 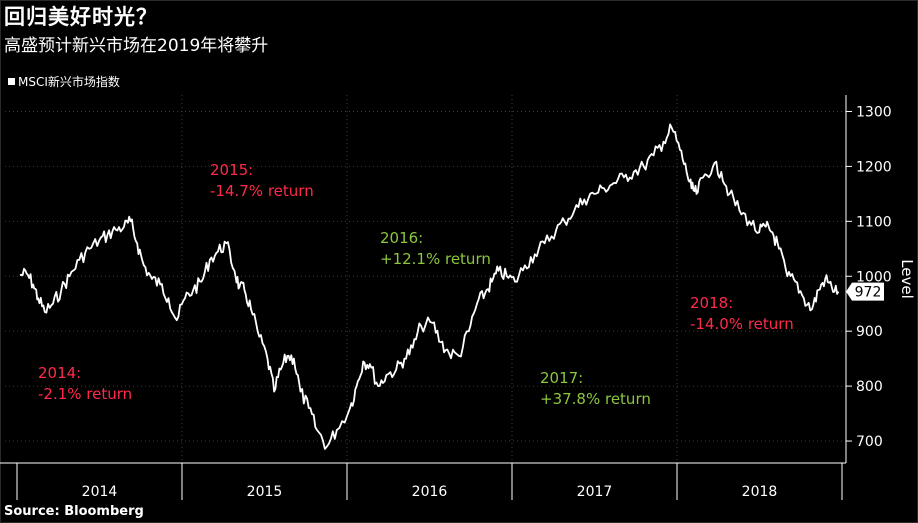 I want to click on annotation-return: -14.7% return, so click(x=262, y=191).